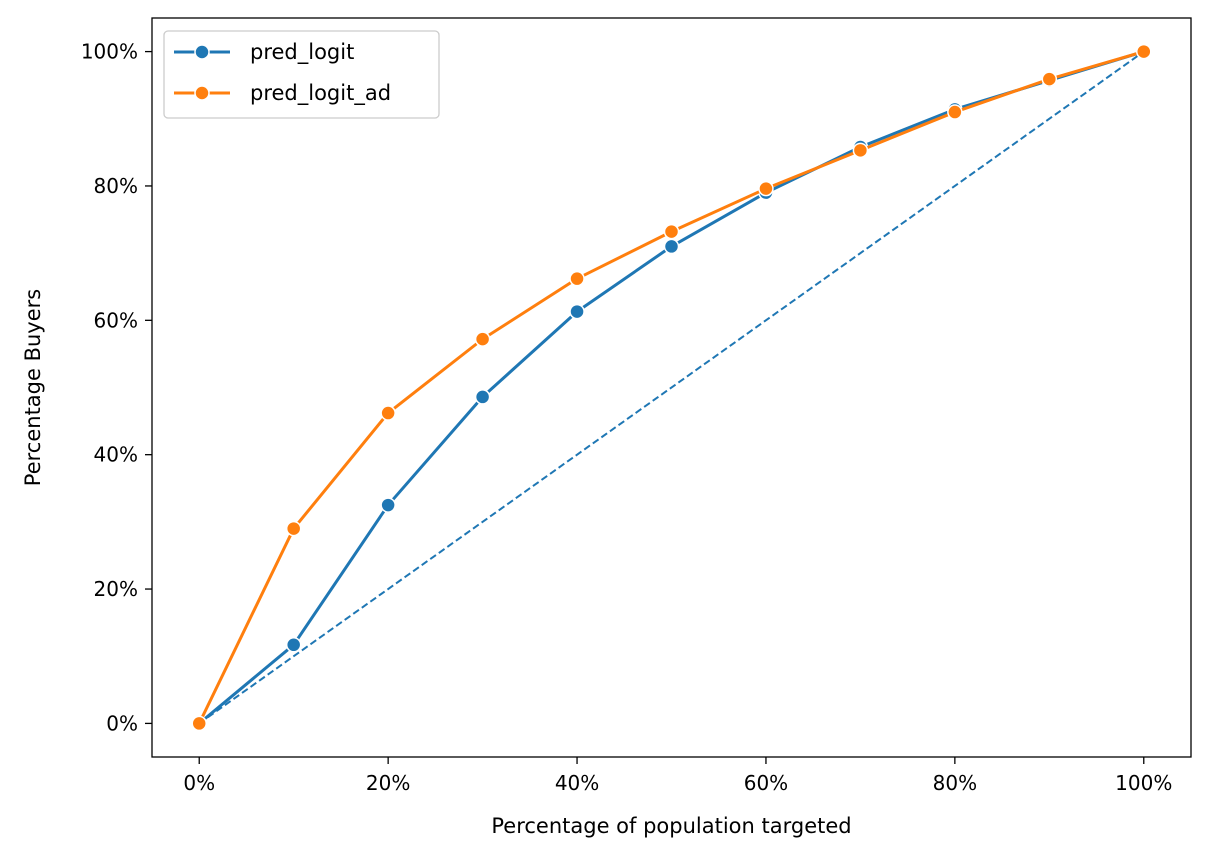  Describe the element at coordinates (116, 186) in the screenshot. I see `y-tick-label: 80%` at that location.